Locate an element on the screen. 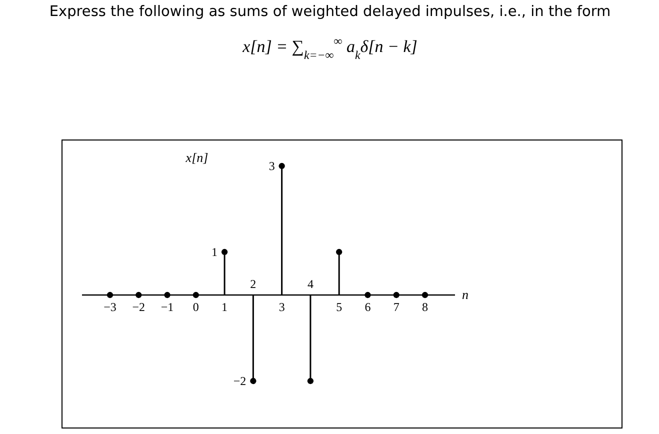 The width and height of the screenshot is (659, 434). x-tick-label: 8 is located at coordinates (425, 307).